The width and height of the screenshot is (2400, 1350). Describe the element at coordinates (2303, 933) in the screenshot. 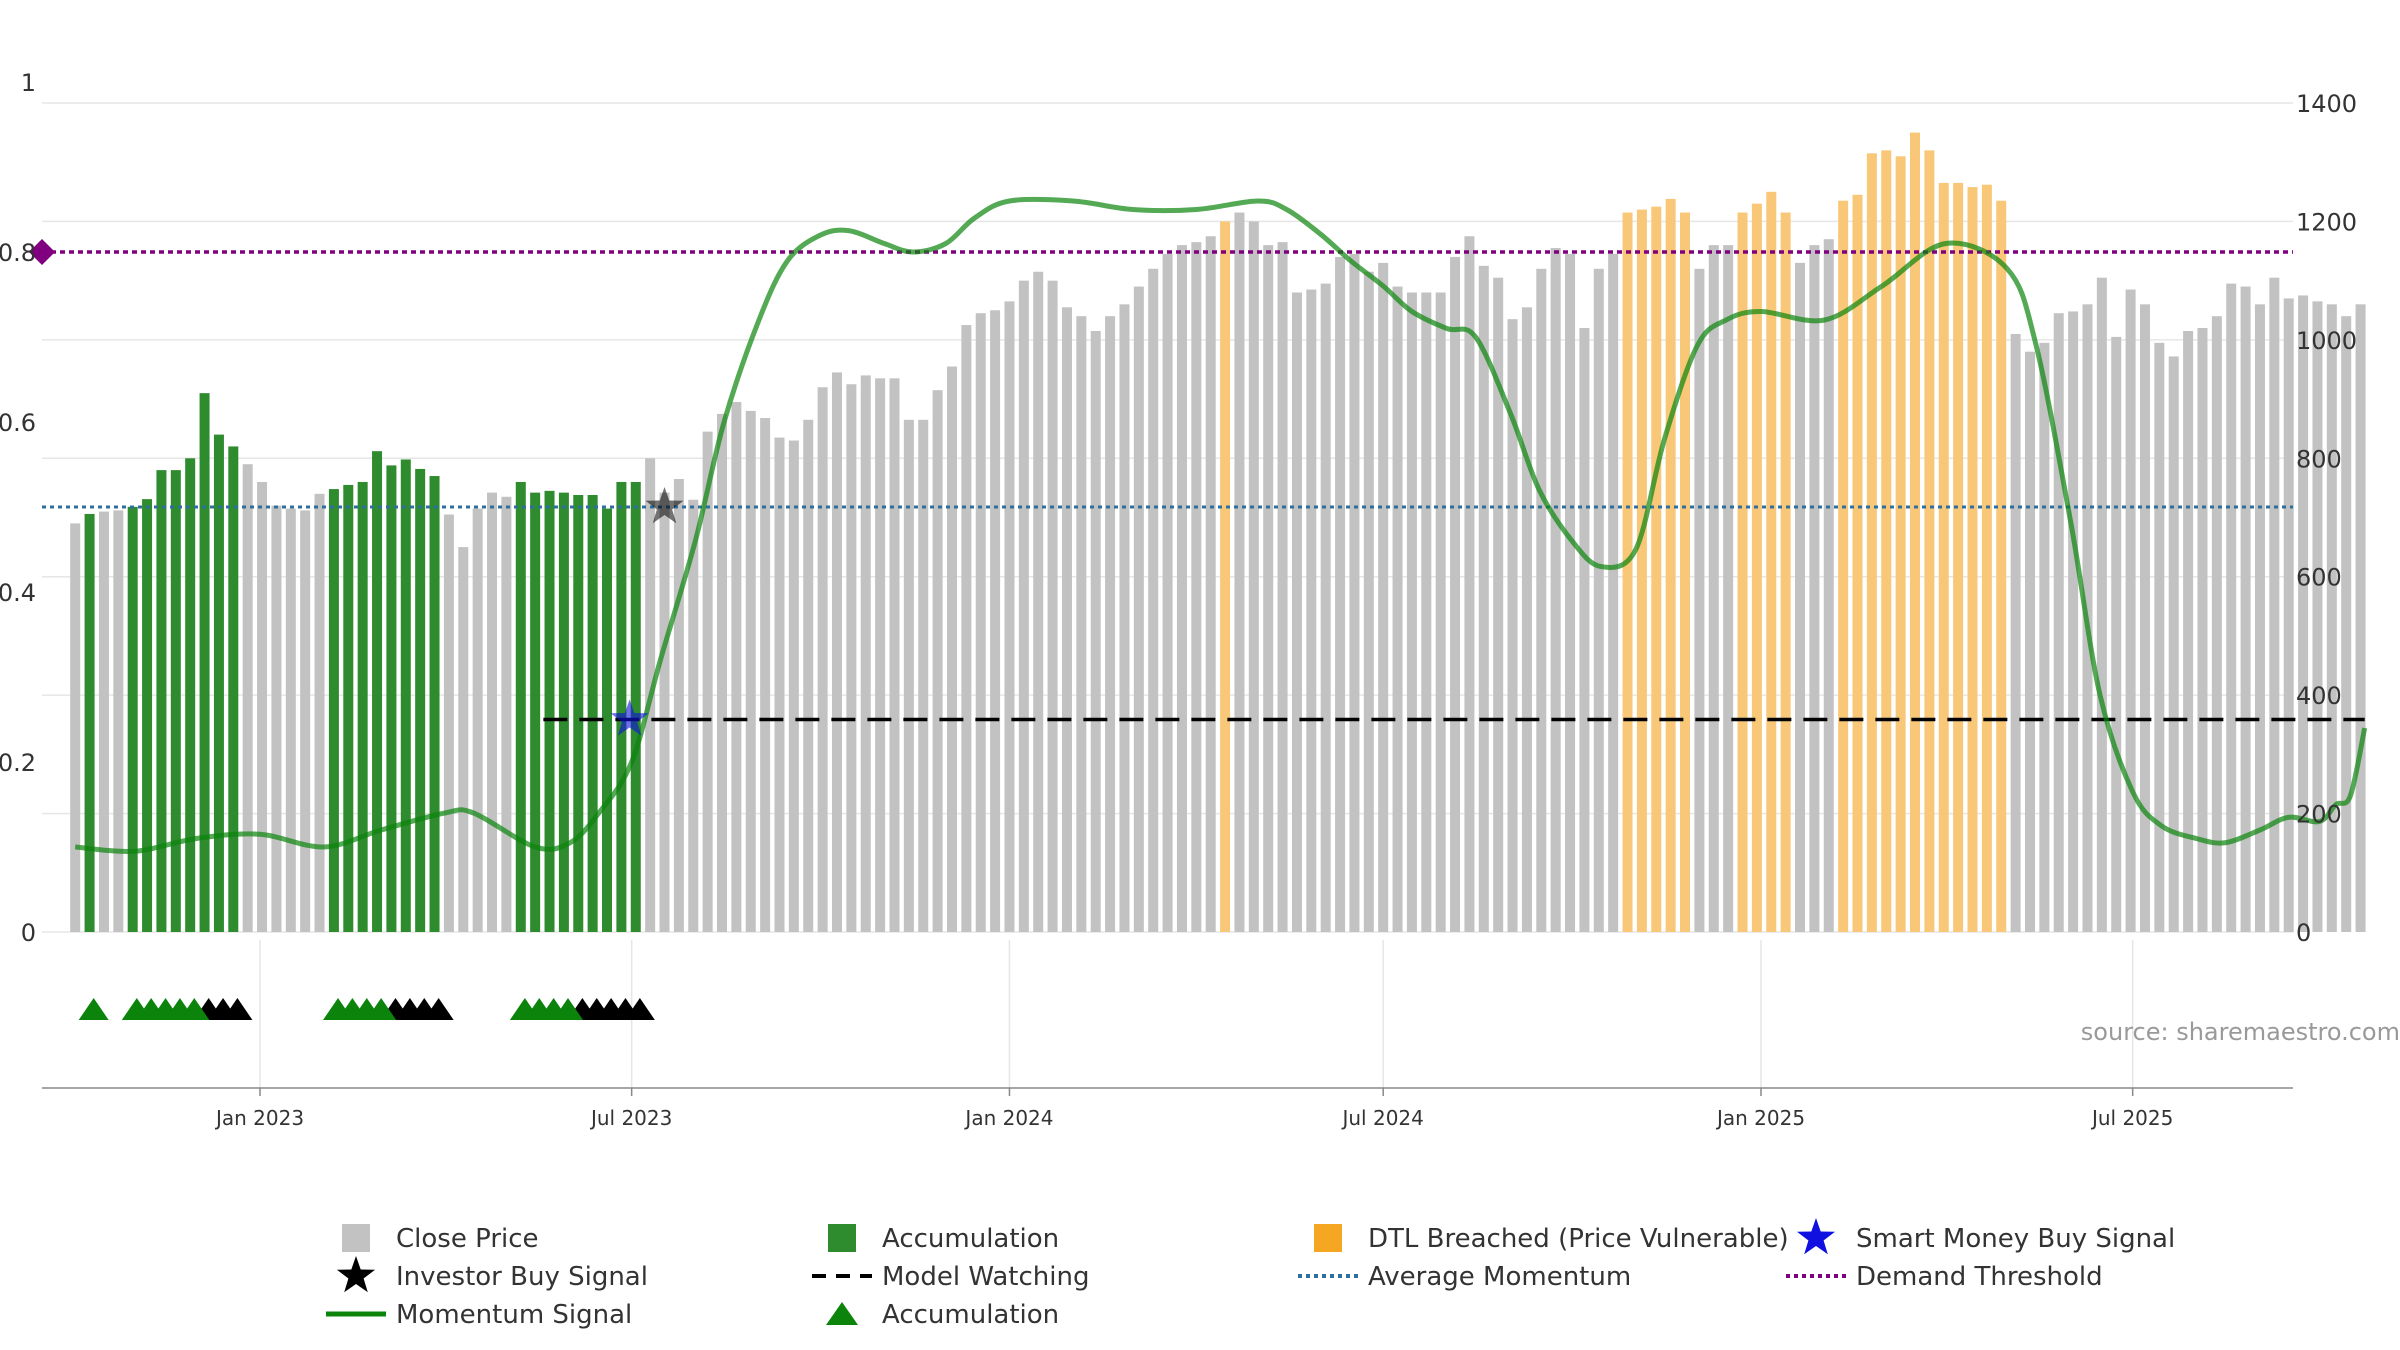

I see `right-axis-tick-label: 0` at that location.